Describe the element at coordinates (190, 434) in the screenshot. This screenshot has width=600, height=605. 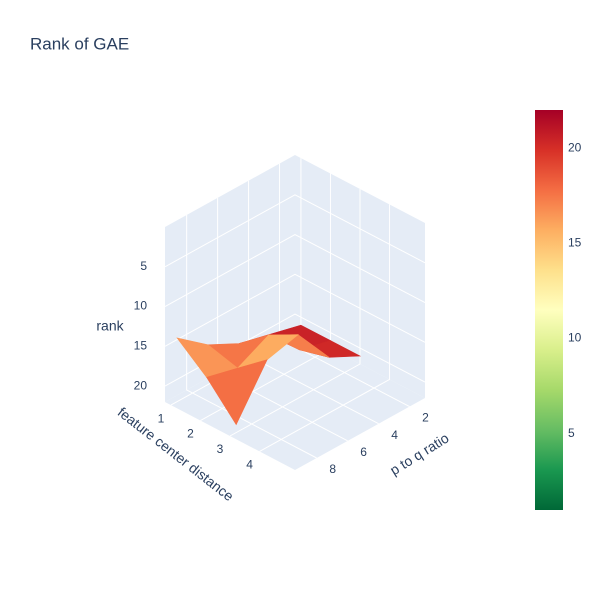
I see `y-tick-label: 2` at that location.